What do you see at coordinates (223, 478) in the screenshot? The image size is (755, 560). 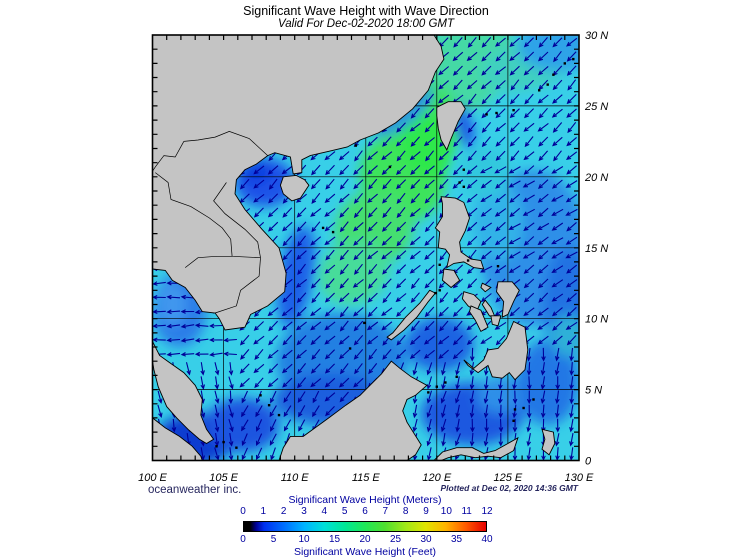 I see `lon-label: 105 E` at bounding box center [223, 478].